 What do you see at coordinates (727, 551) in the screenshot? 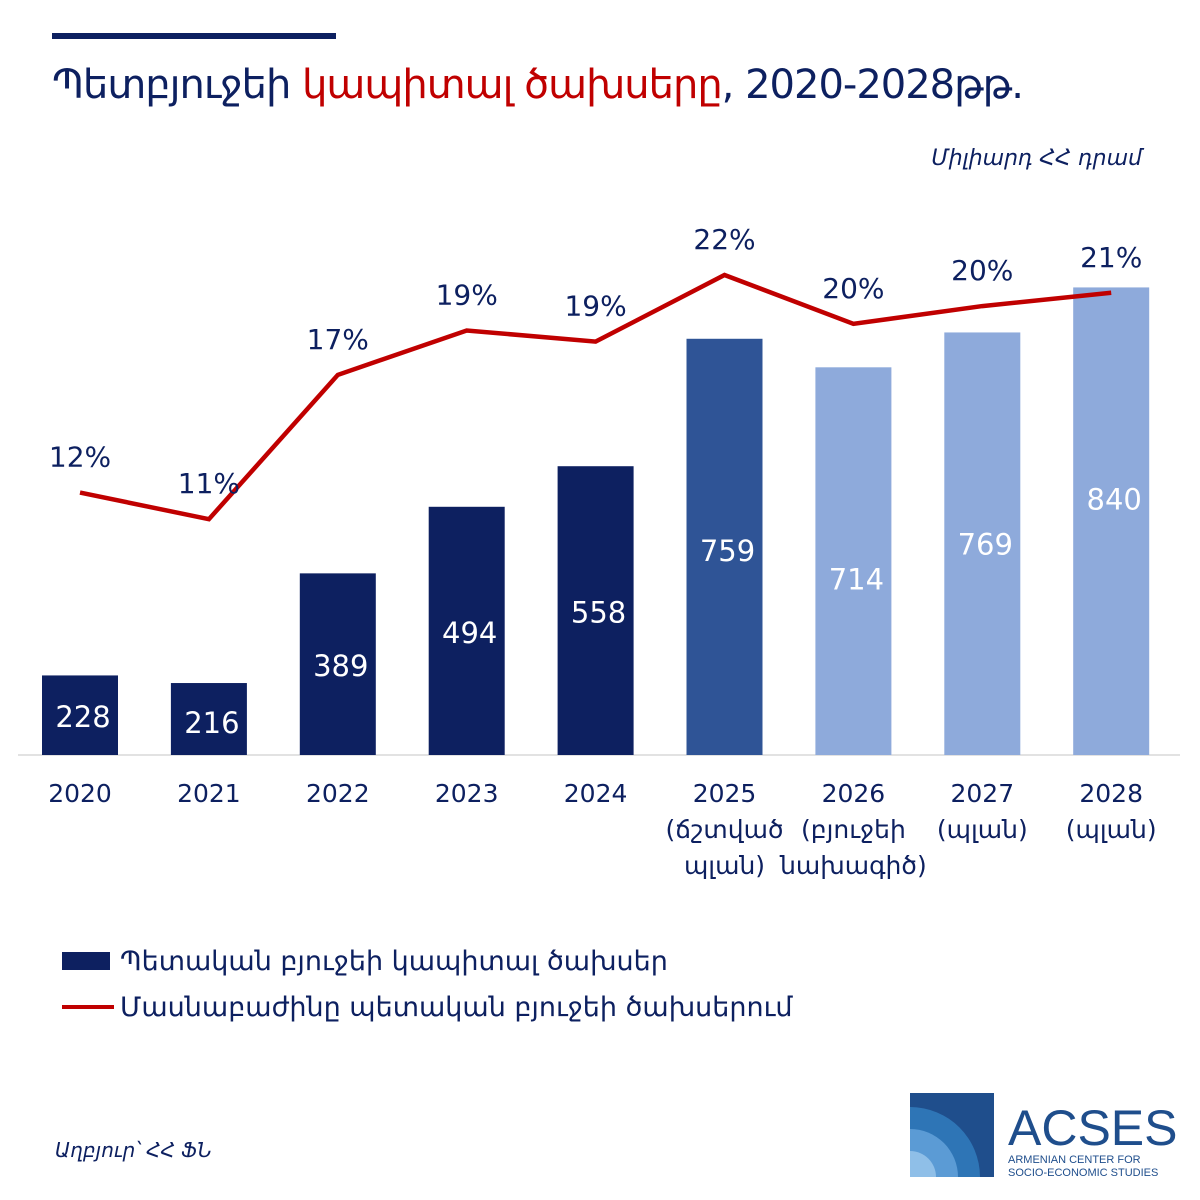
I see `bar-value-label: 759` at bounding box center [727, 551].